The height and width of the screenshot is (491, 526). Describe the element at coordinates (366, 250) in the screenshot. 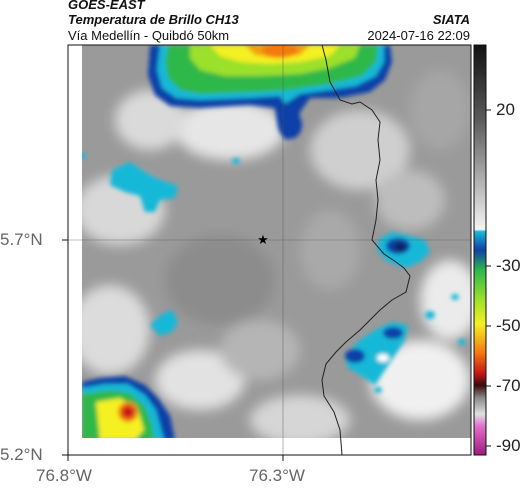

I see `boundary-line` at that location.